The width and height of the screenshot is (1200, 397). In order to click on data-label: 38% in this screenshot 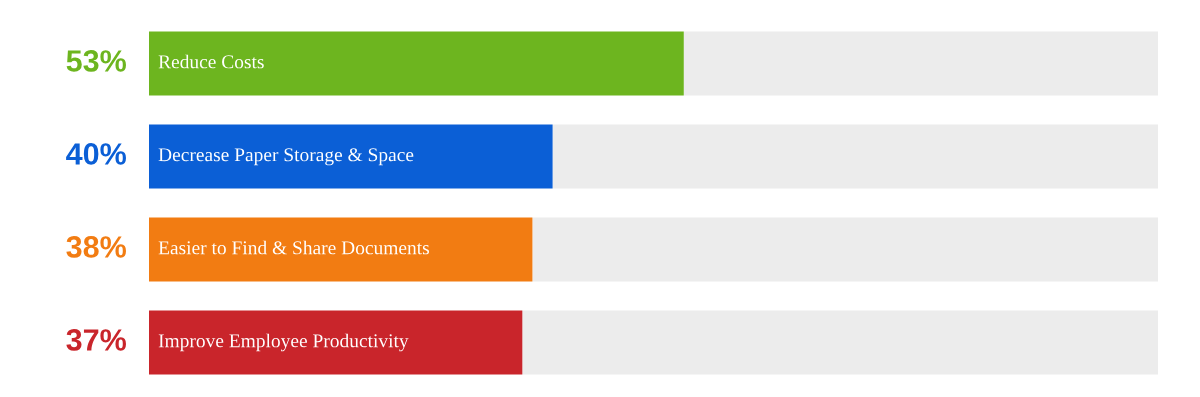, I will do `click(96, 247)`.